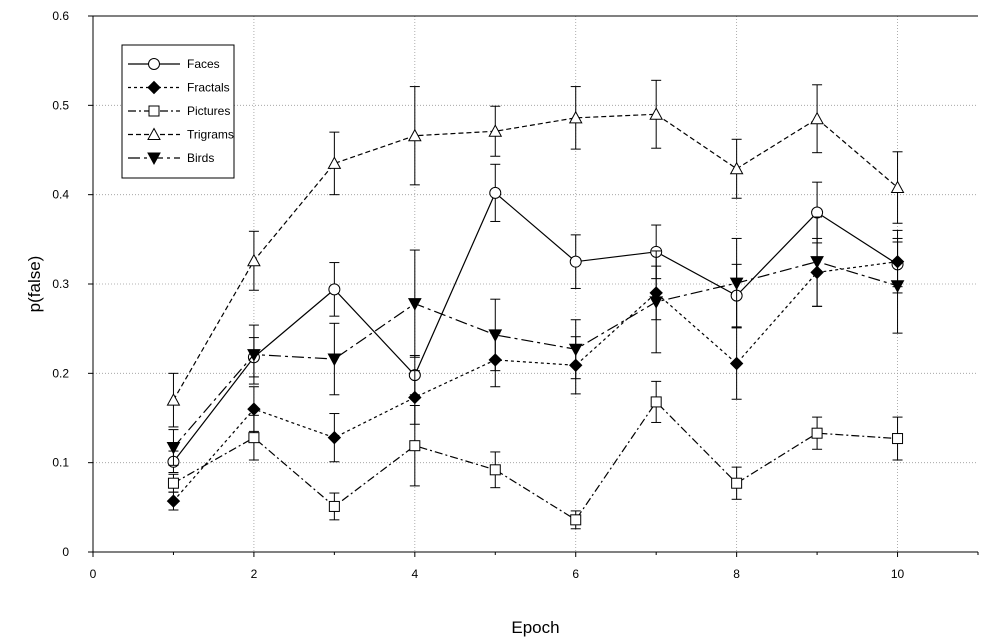 Image resolution: width=989 pixels, height=642 pixels. I want to click on legend-label: Pictures, so click(208, 111).